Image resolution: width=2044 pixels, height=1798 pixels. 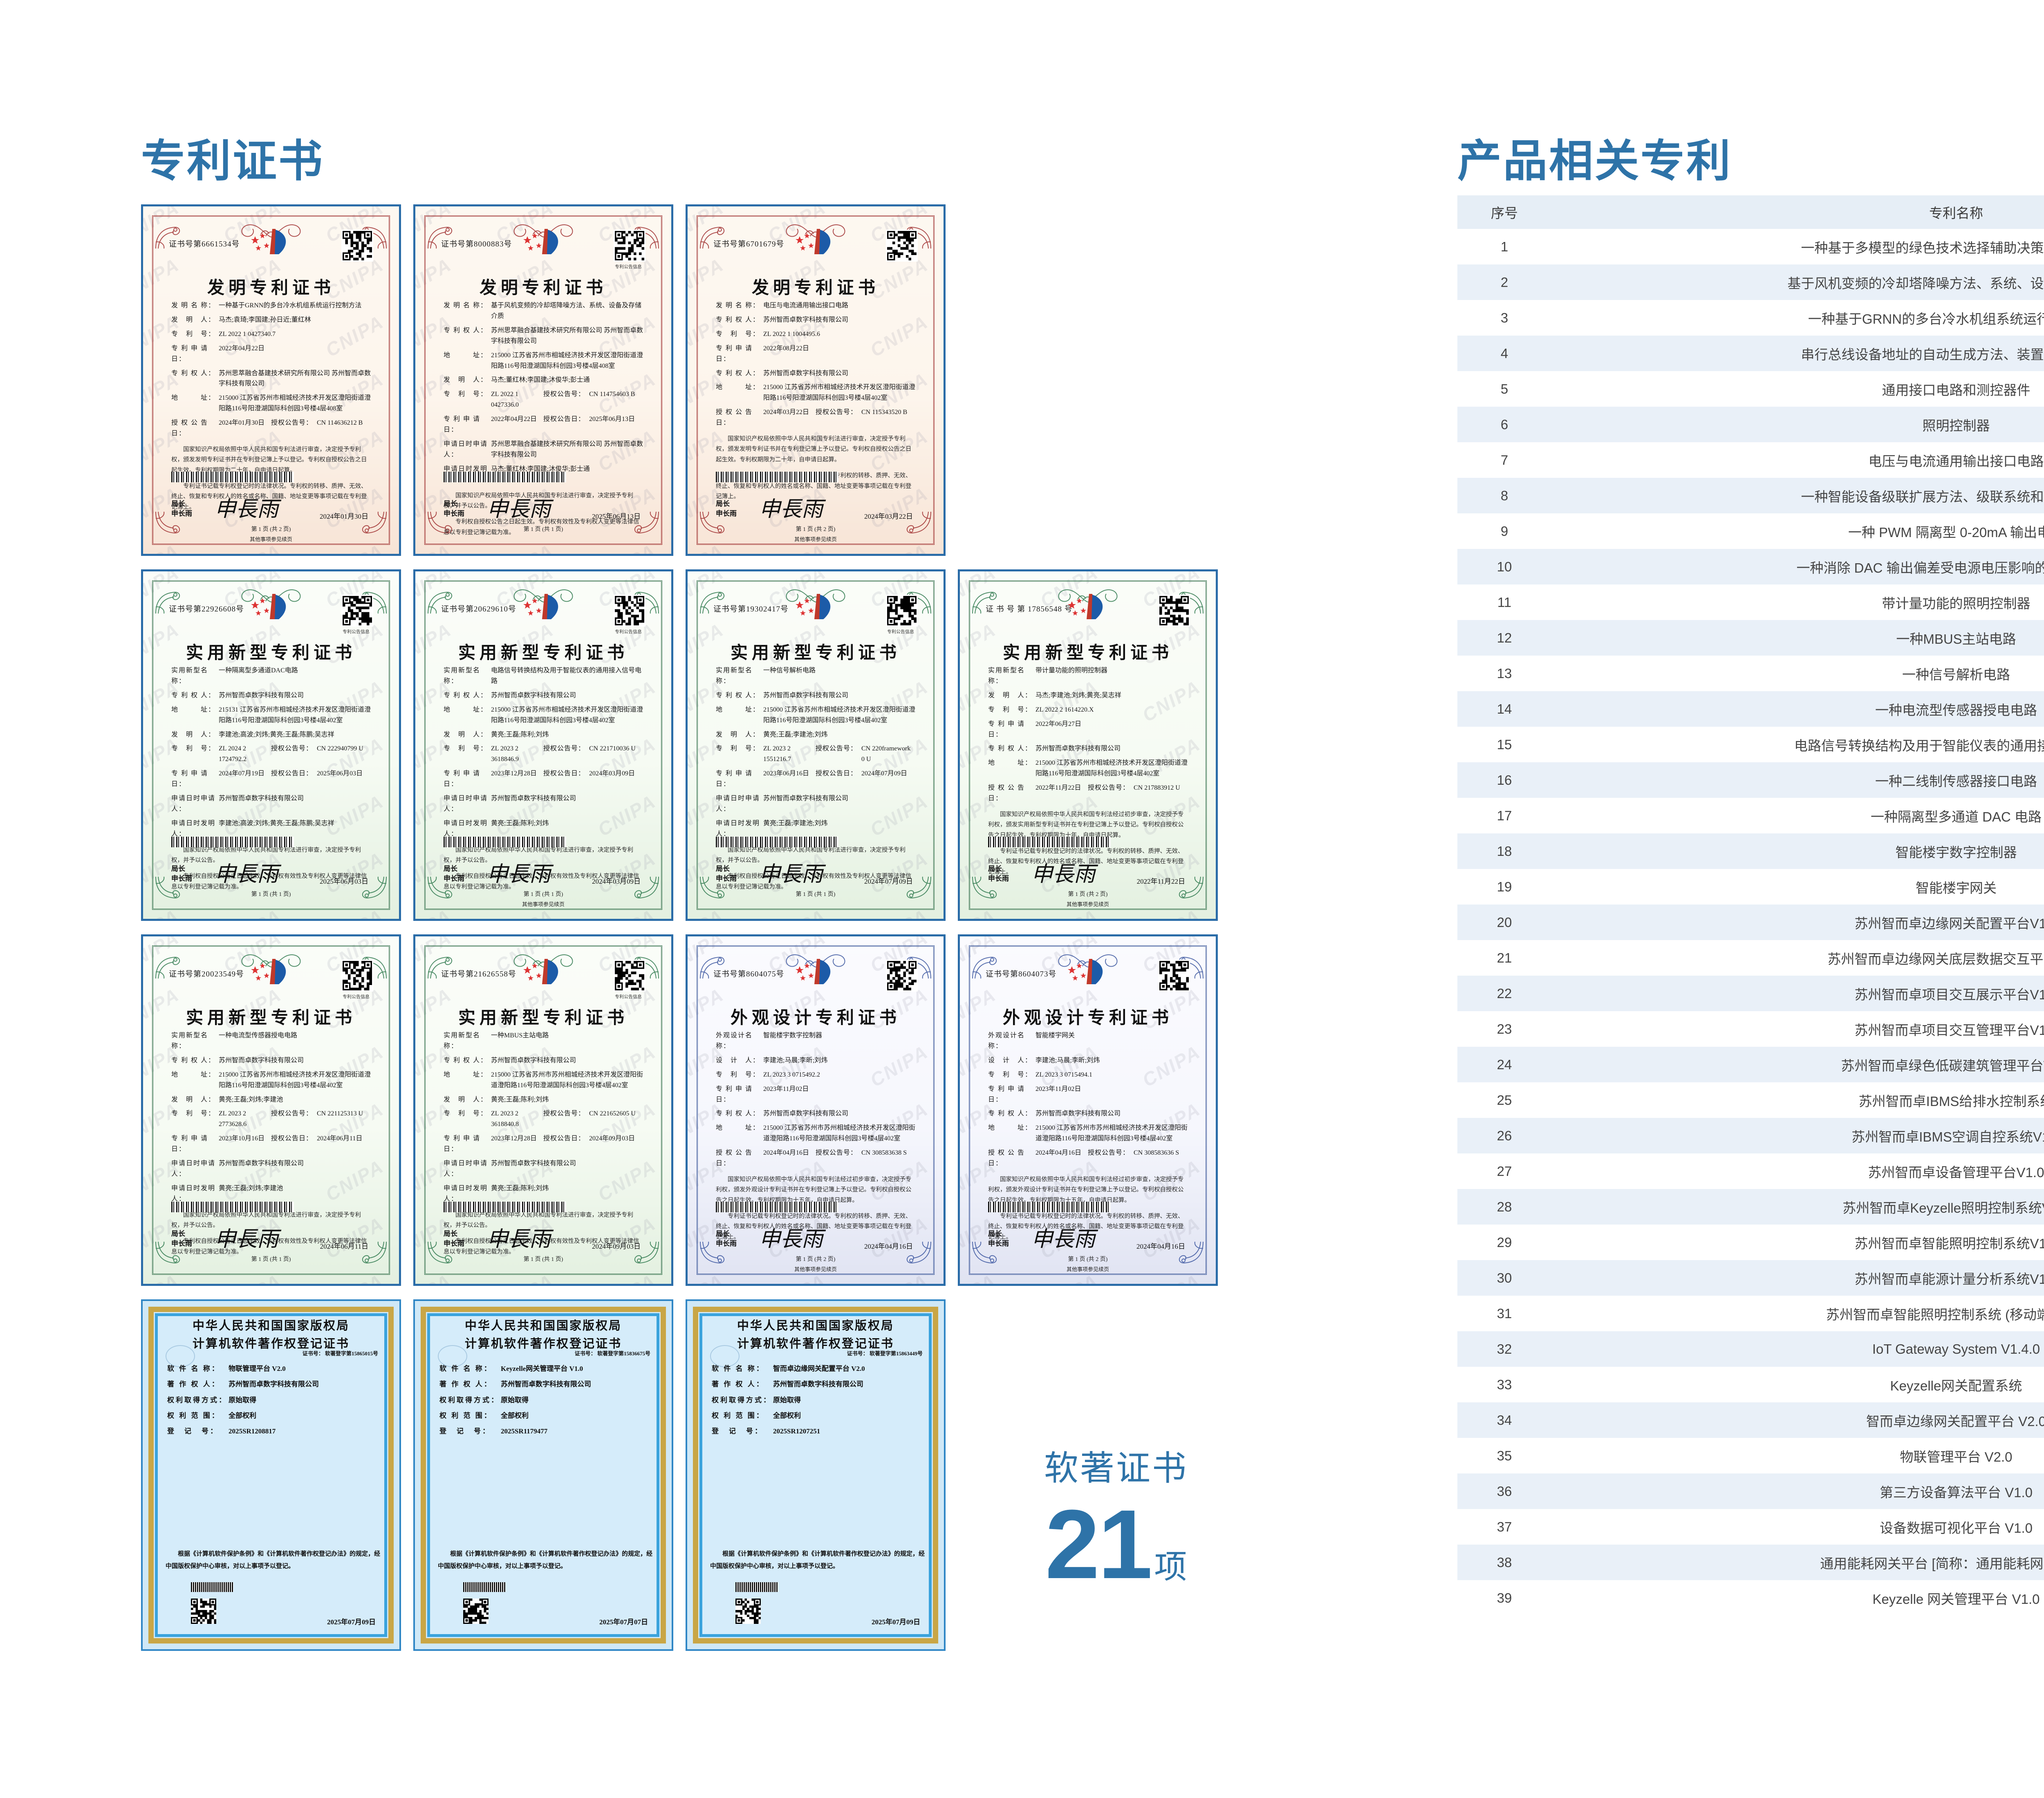 I want to click on certificate-number: 证书号第21626558号, so click(x=479, y=974).